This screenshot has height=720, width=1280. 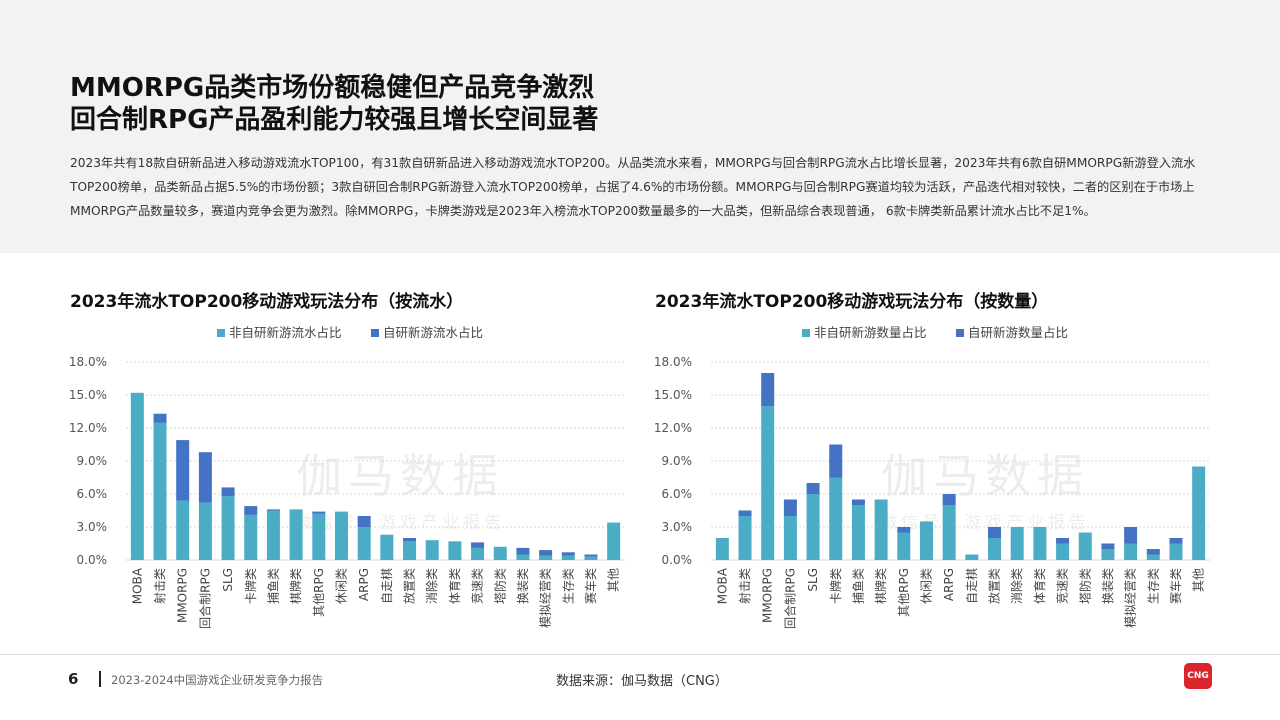 I want to click on x-tick-label: 模拟经营类, so click(x=546, y=598).